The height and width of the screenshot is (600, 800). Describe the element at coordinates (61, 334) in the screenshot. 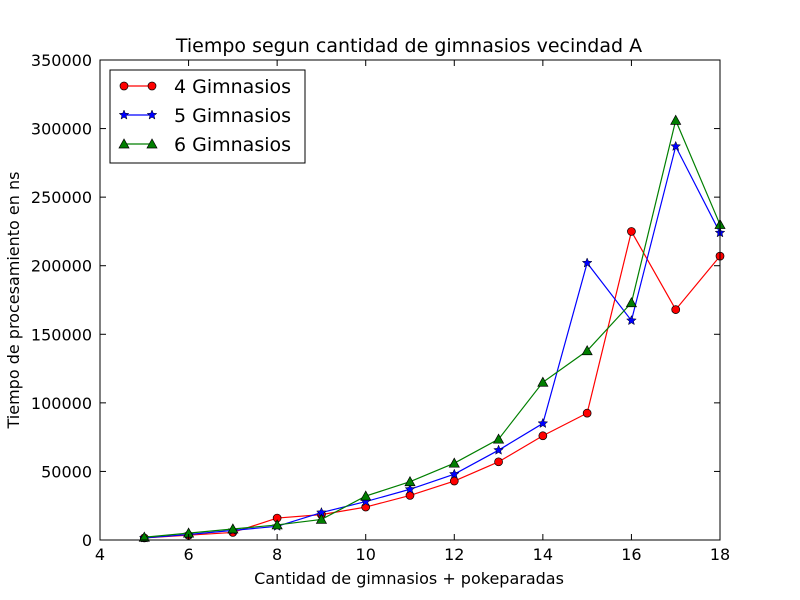

I see `y-tick-label: 150000` at that location.